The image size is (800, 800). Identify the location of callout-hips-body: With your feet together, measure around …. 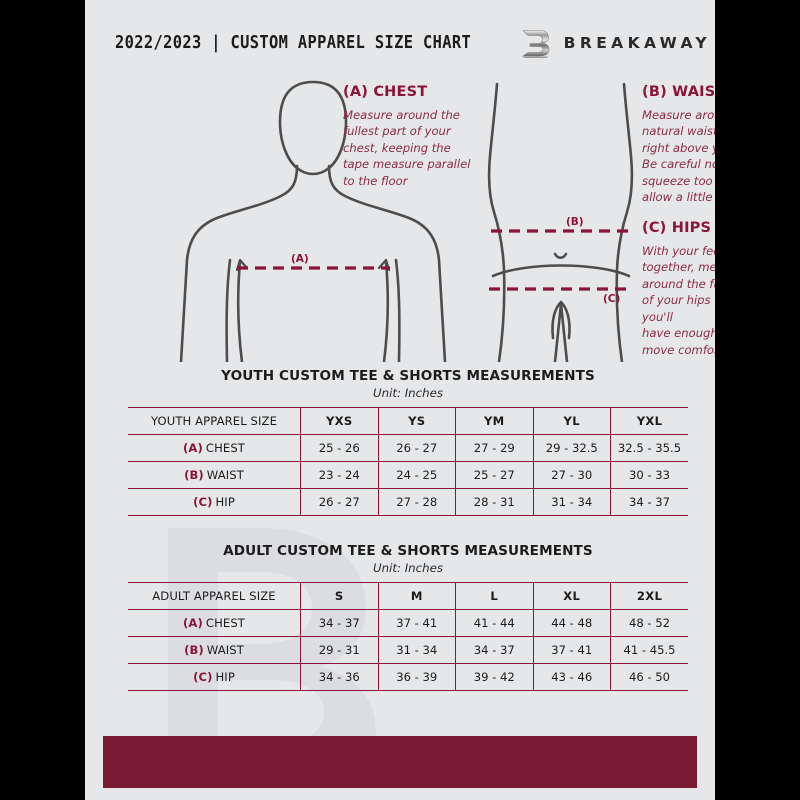
(678, 300).